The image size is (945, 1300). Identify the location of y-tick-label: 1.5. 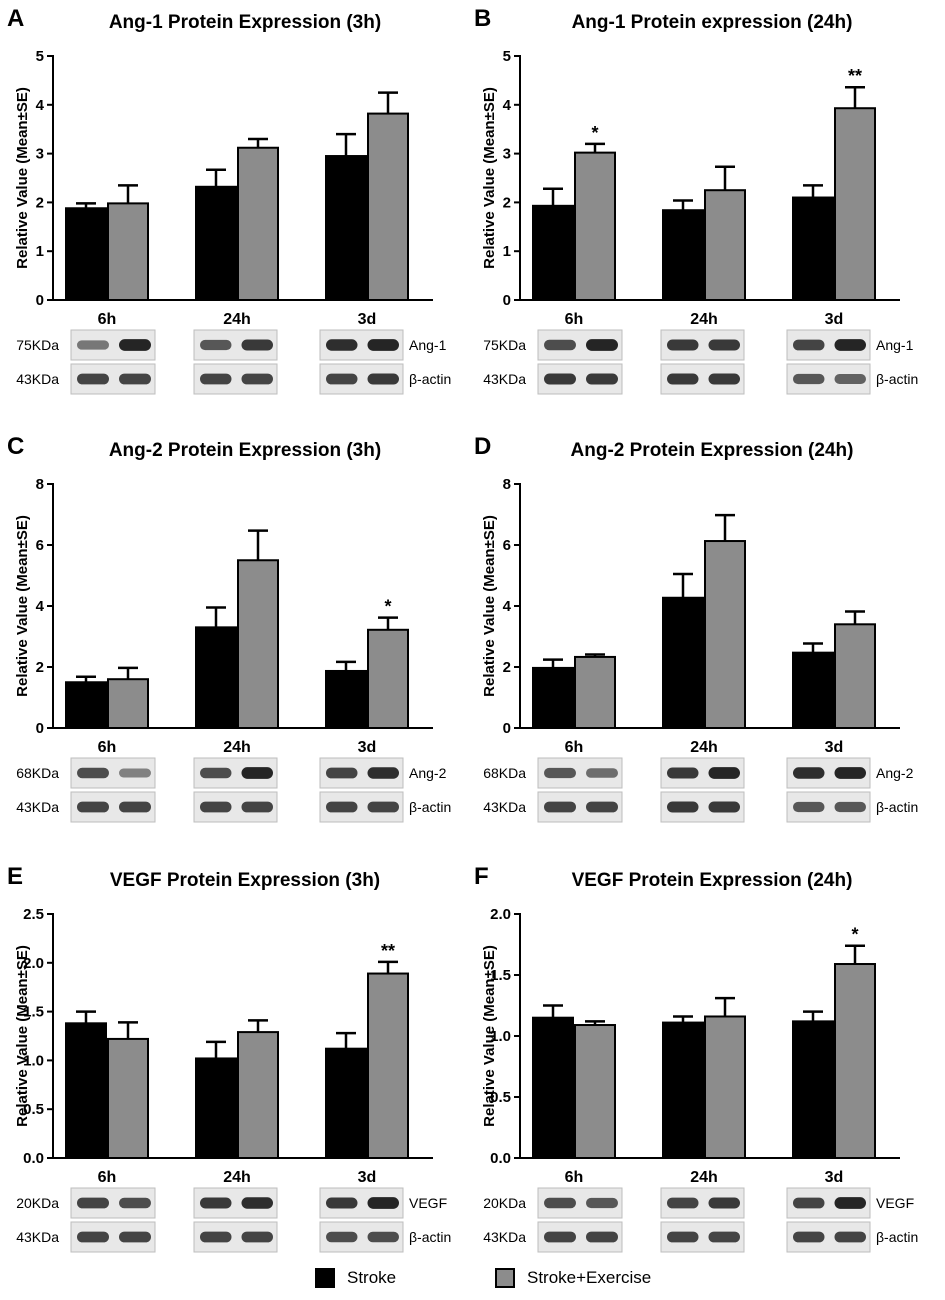
(33, 1012).